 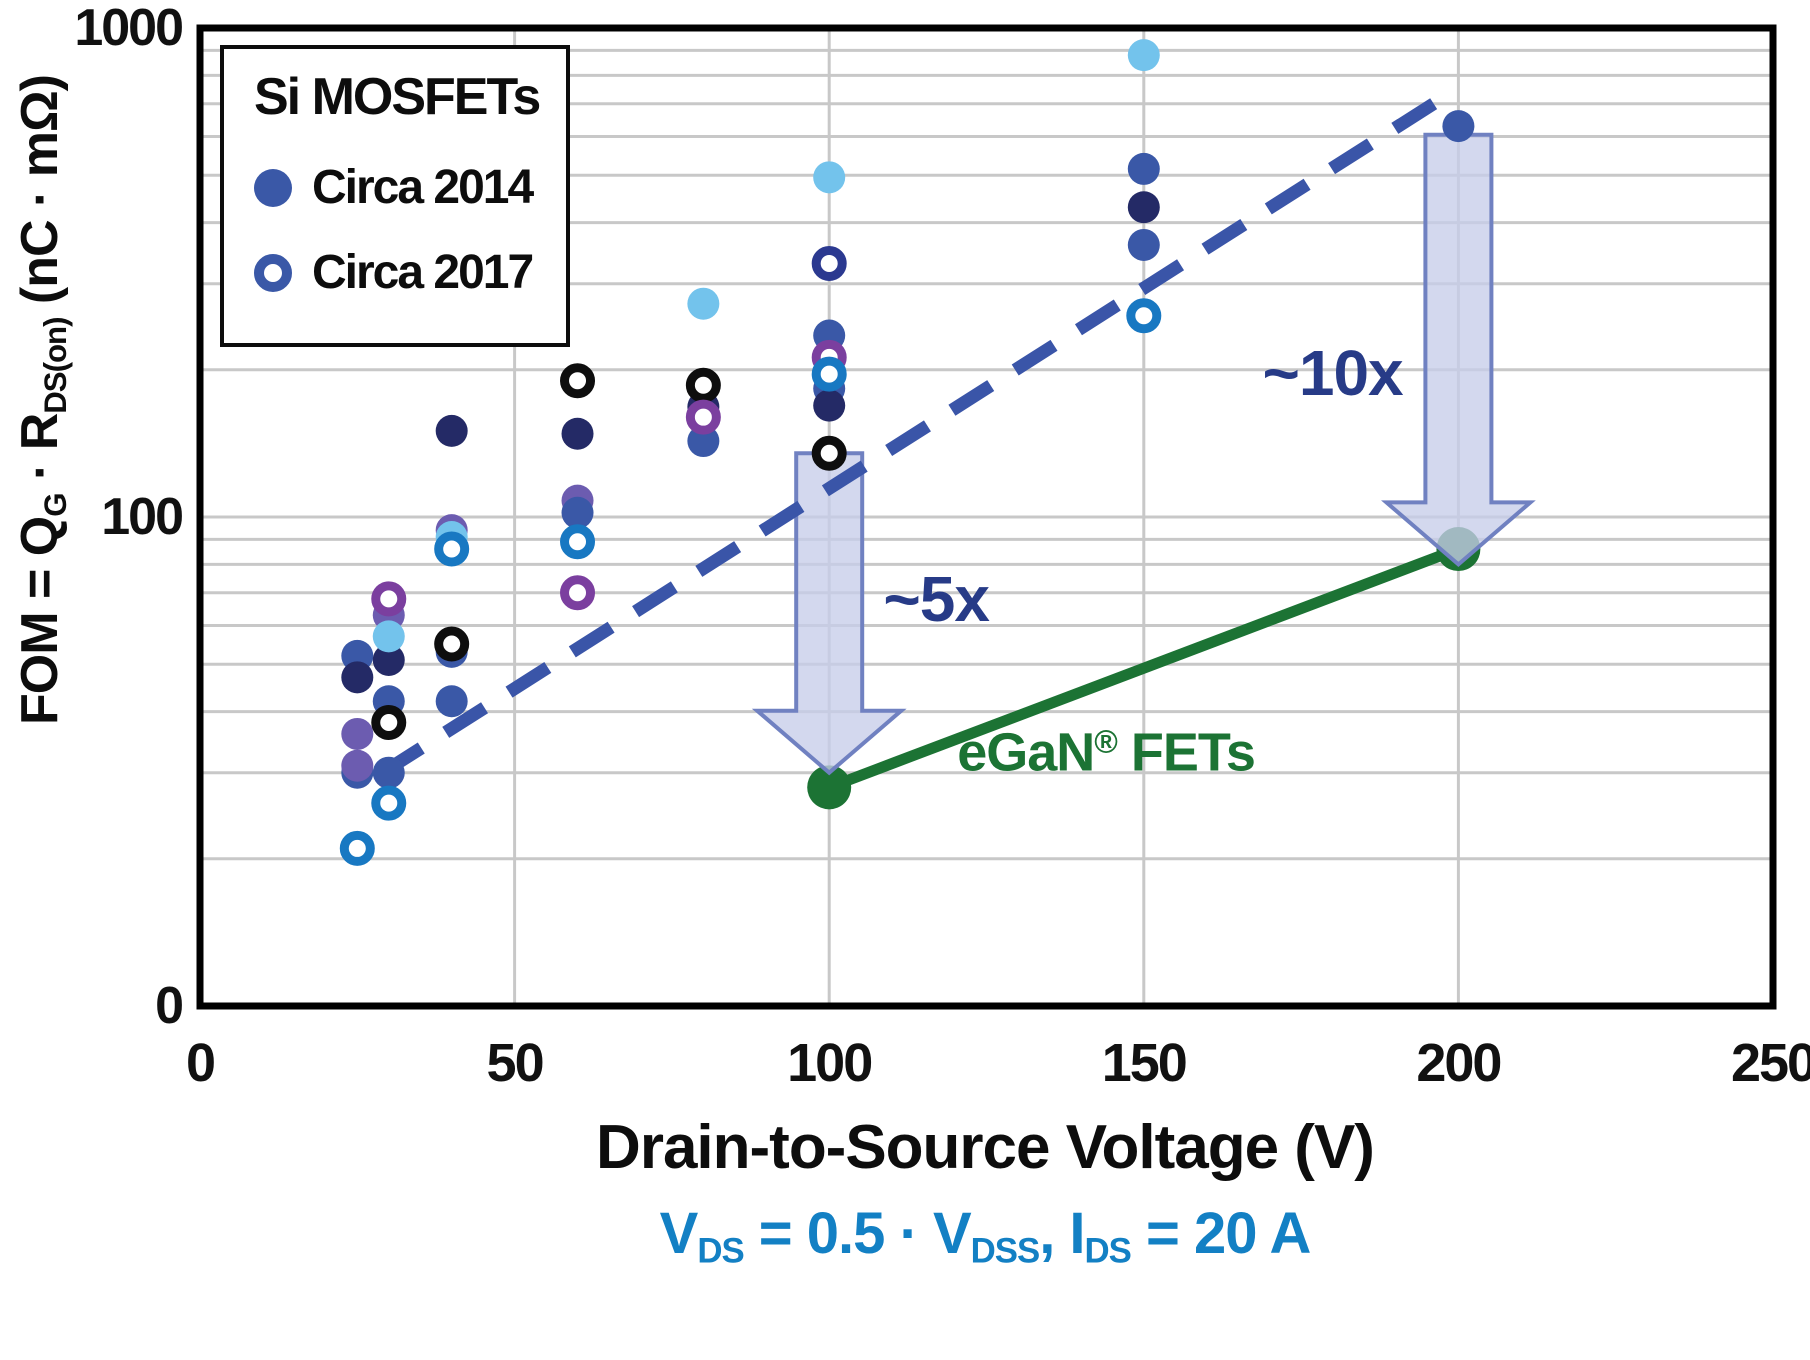 I want to click on legend-item-circa-2014: Circa 2014, so click(x=410, y=187).